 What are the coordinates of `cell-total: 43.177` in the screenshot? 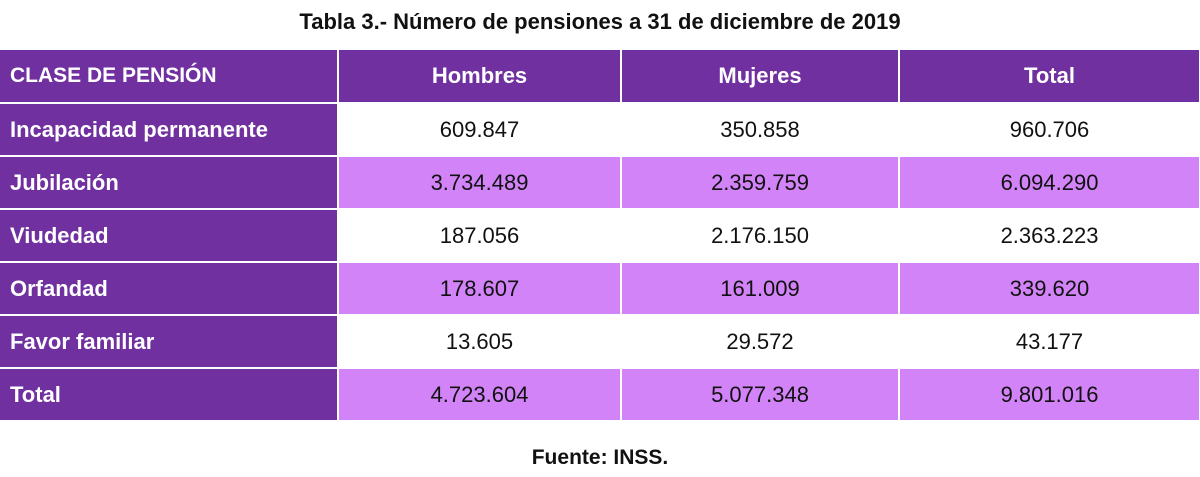 It's located at (1049, 342).